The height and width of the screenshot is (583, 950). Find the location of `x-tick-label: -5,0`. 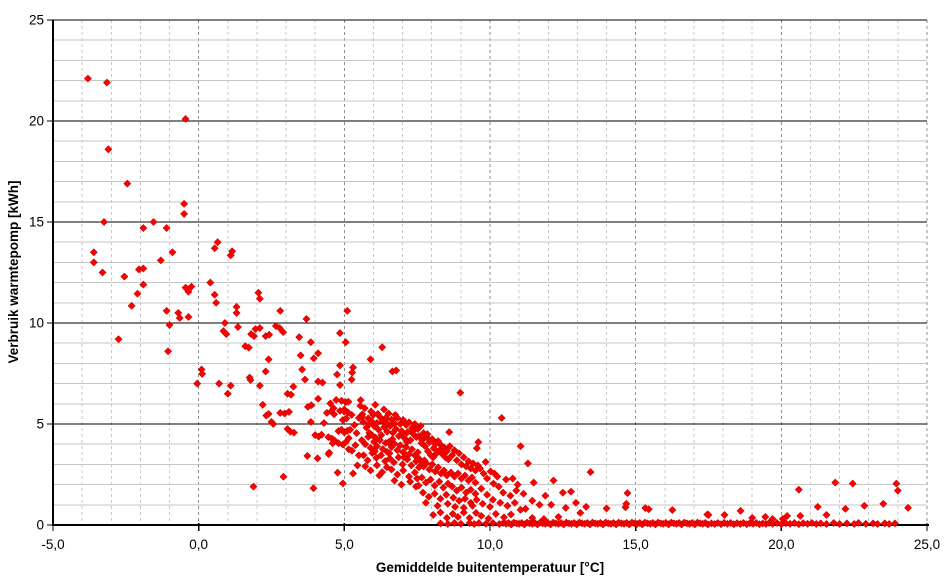

x-tick-label: -5,0 is located at coordinates (52, 544).